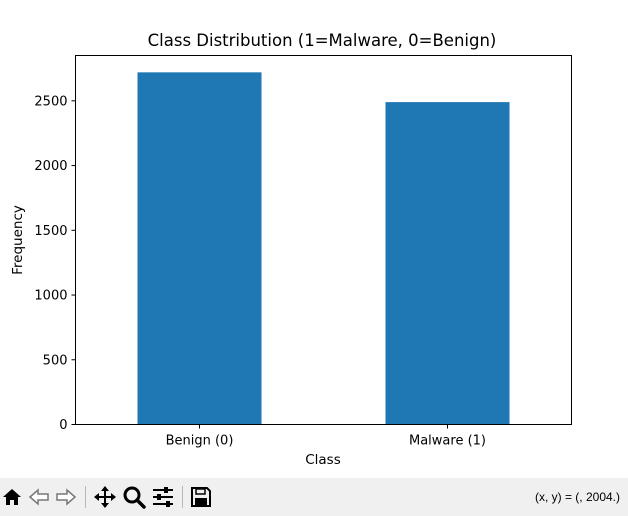 The image size is (628, 516). I want to click on move-icon, so click(105, 497).